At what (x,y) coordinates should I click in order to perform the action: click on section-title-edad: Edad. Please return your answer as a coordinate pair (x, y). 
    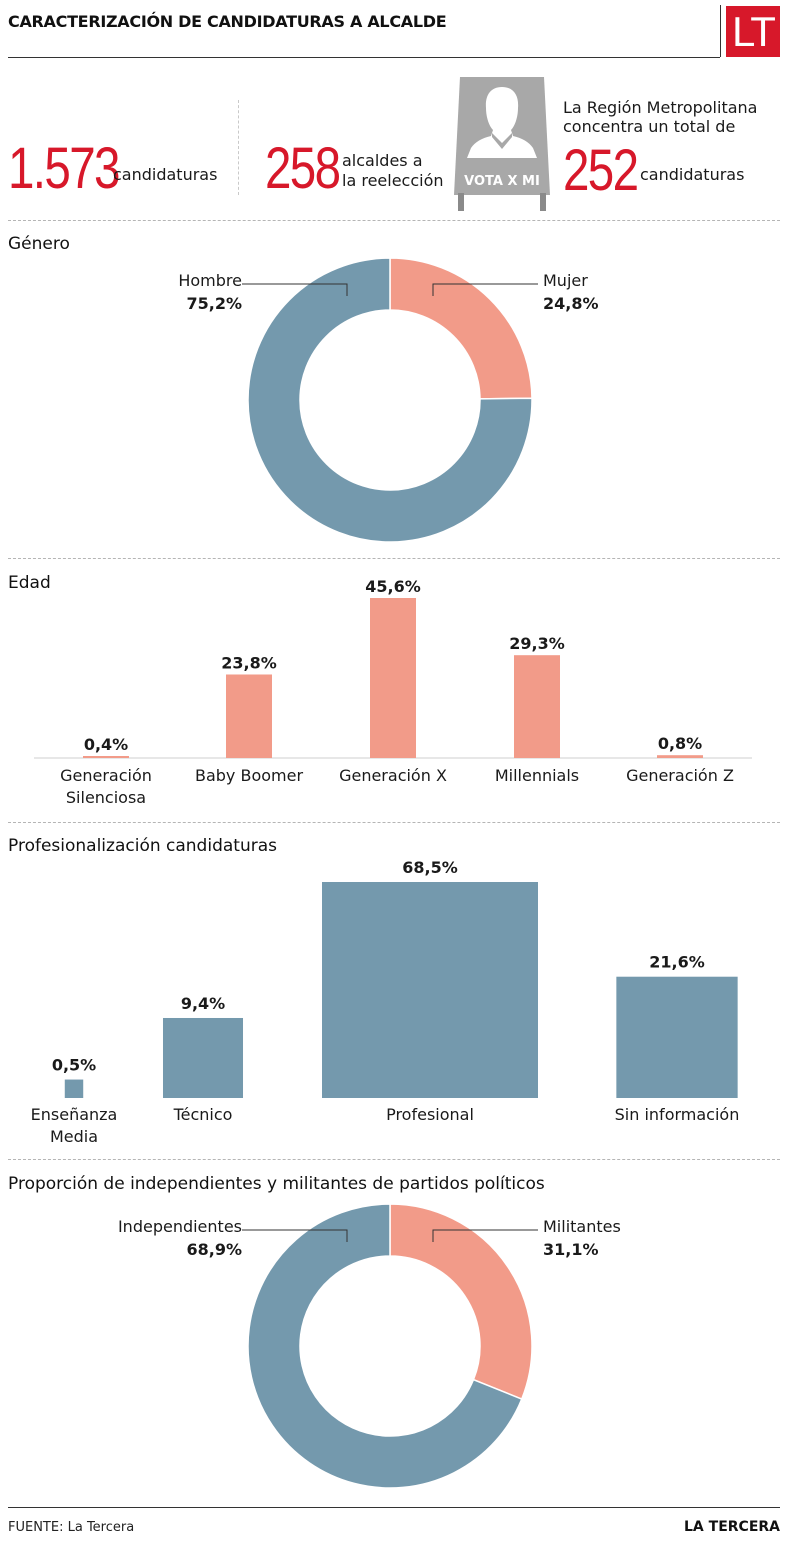
    Looking at the image, I should click on (29, 583).